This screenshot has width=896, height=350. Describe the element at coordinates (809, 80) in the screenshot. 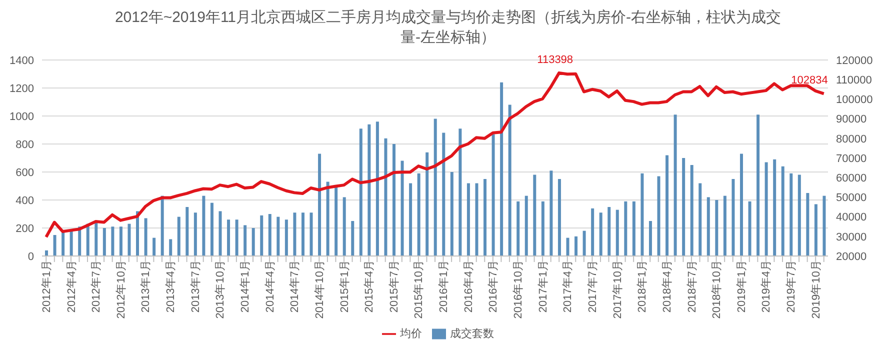

I see `data-label: 102834` at that location.